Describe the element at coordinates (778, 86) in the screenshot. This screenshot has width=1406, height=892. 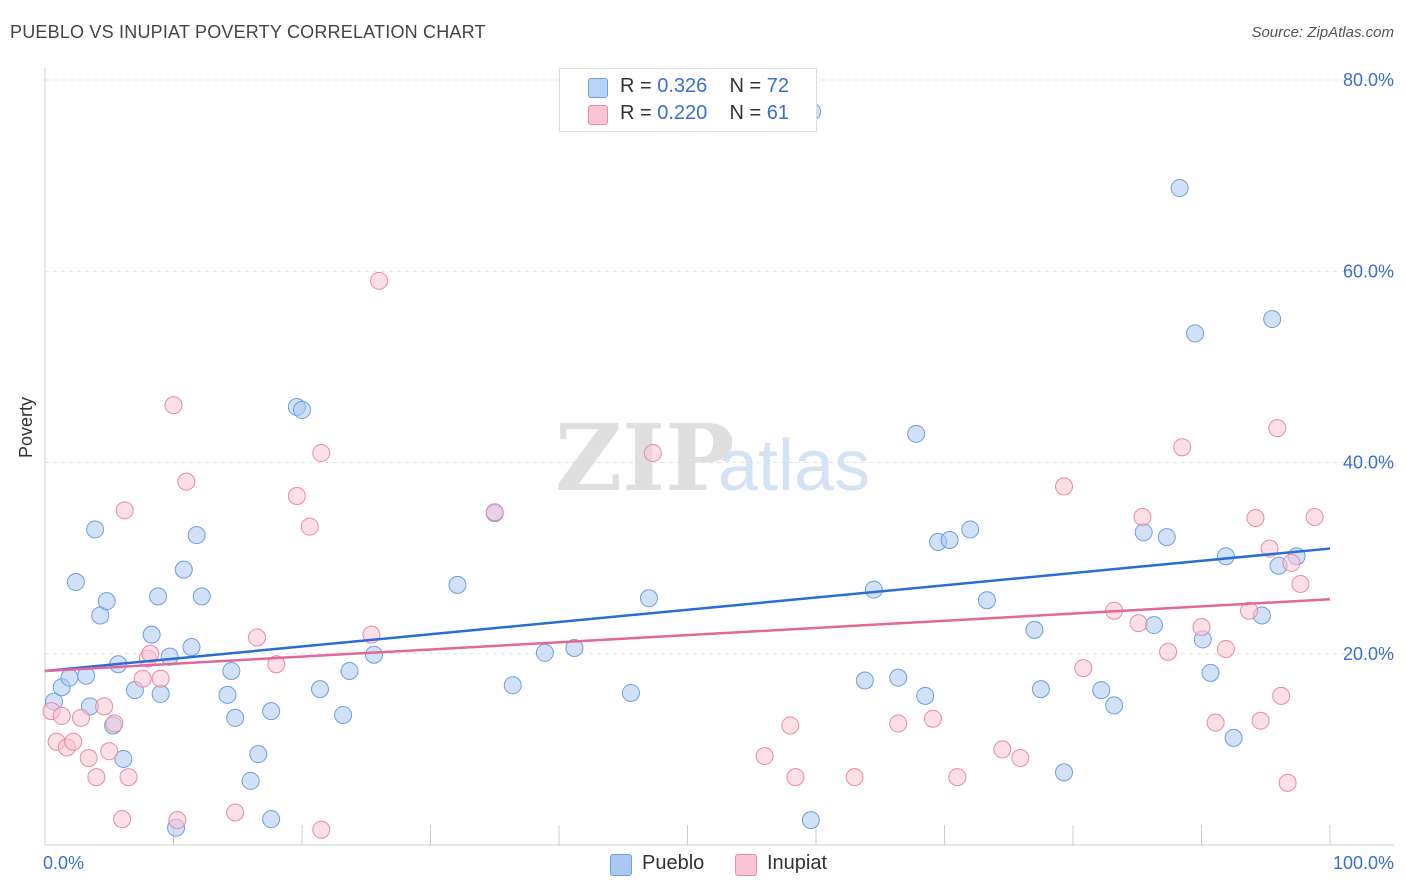
I see `n-value-pueblo: 72` at that location.